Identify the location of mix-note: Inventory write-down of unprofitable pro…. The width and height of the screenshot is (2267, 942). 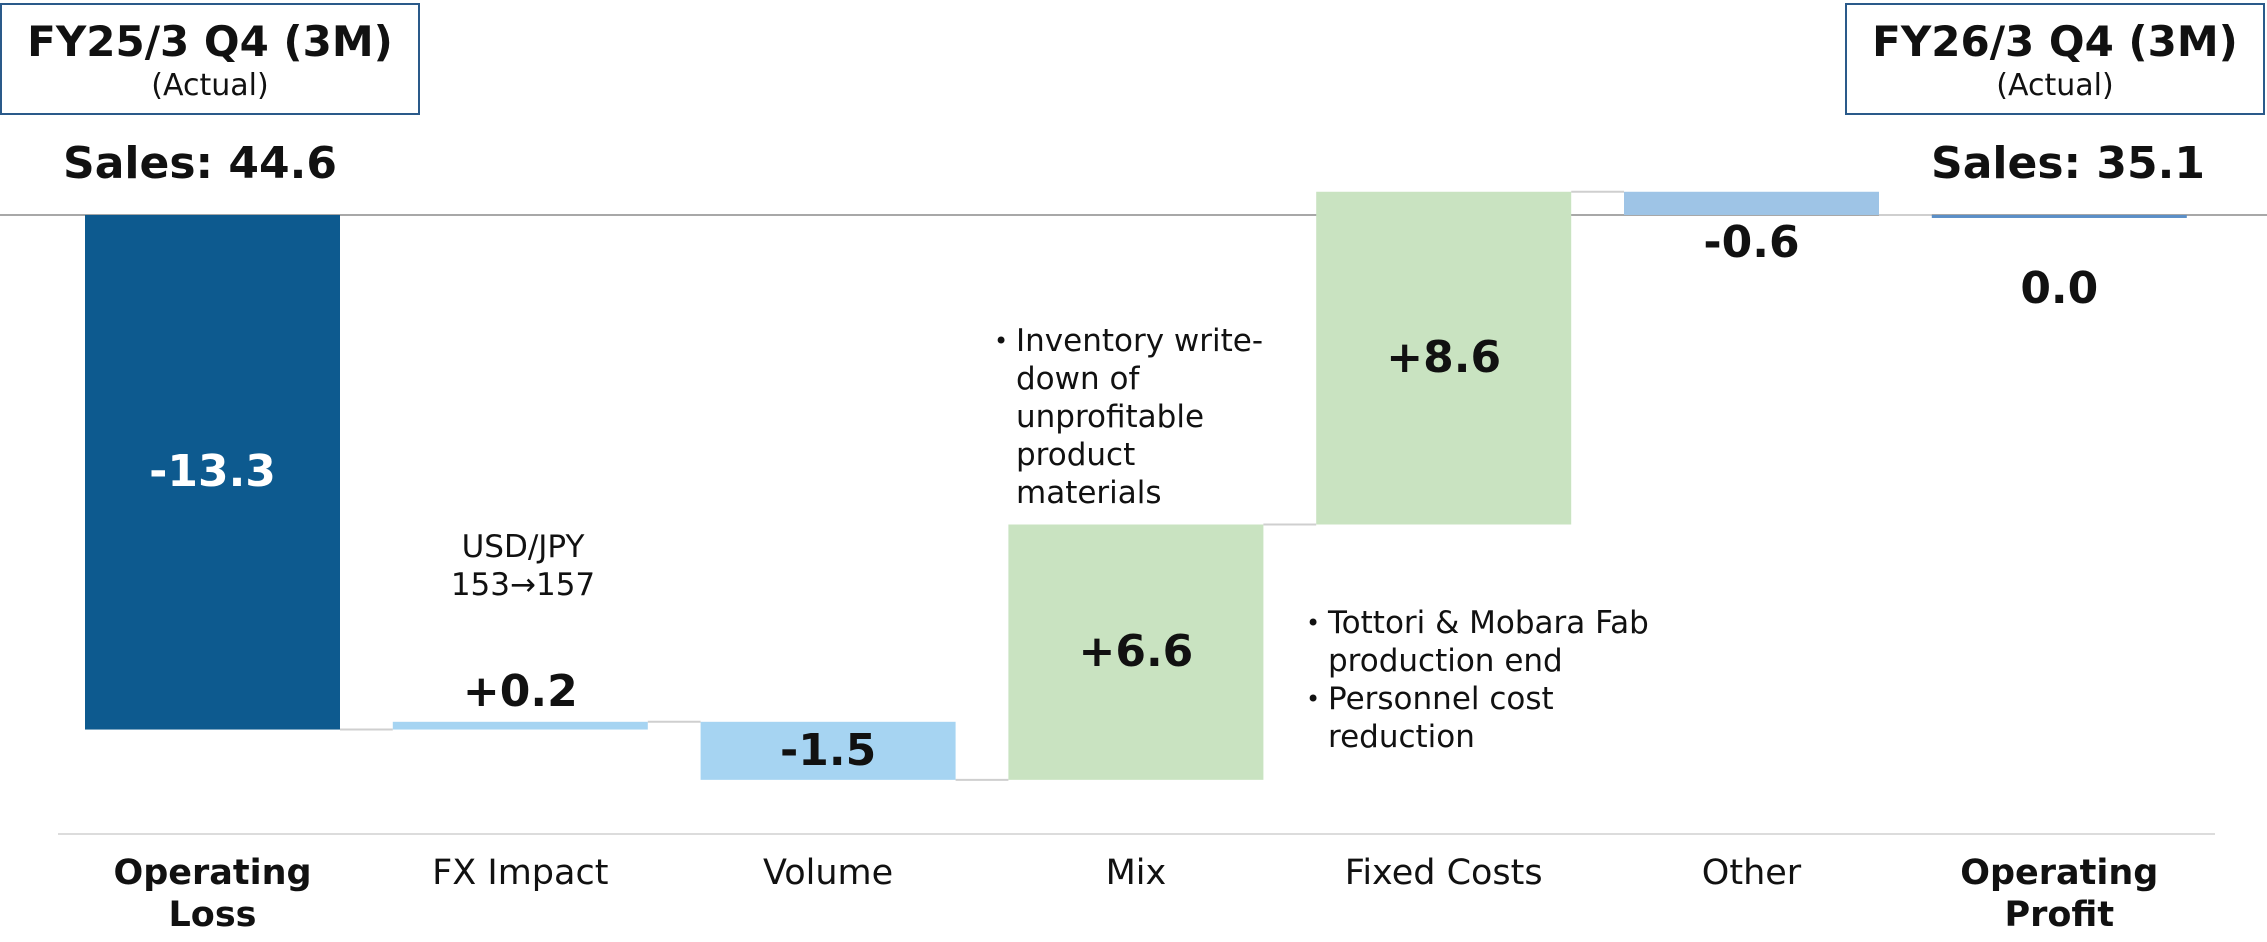
(1130, 417).